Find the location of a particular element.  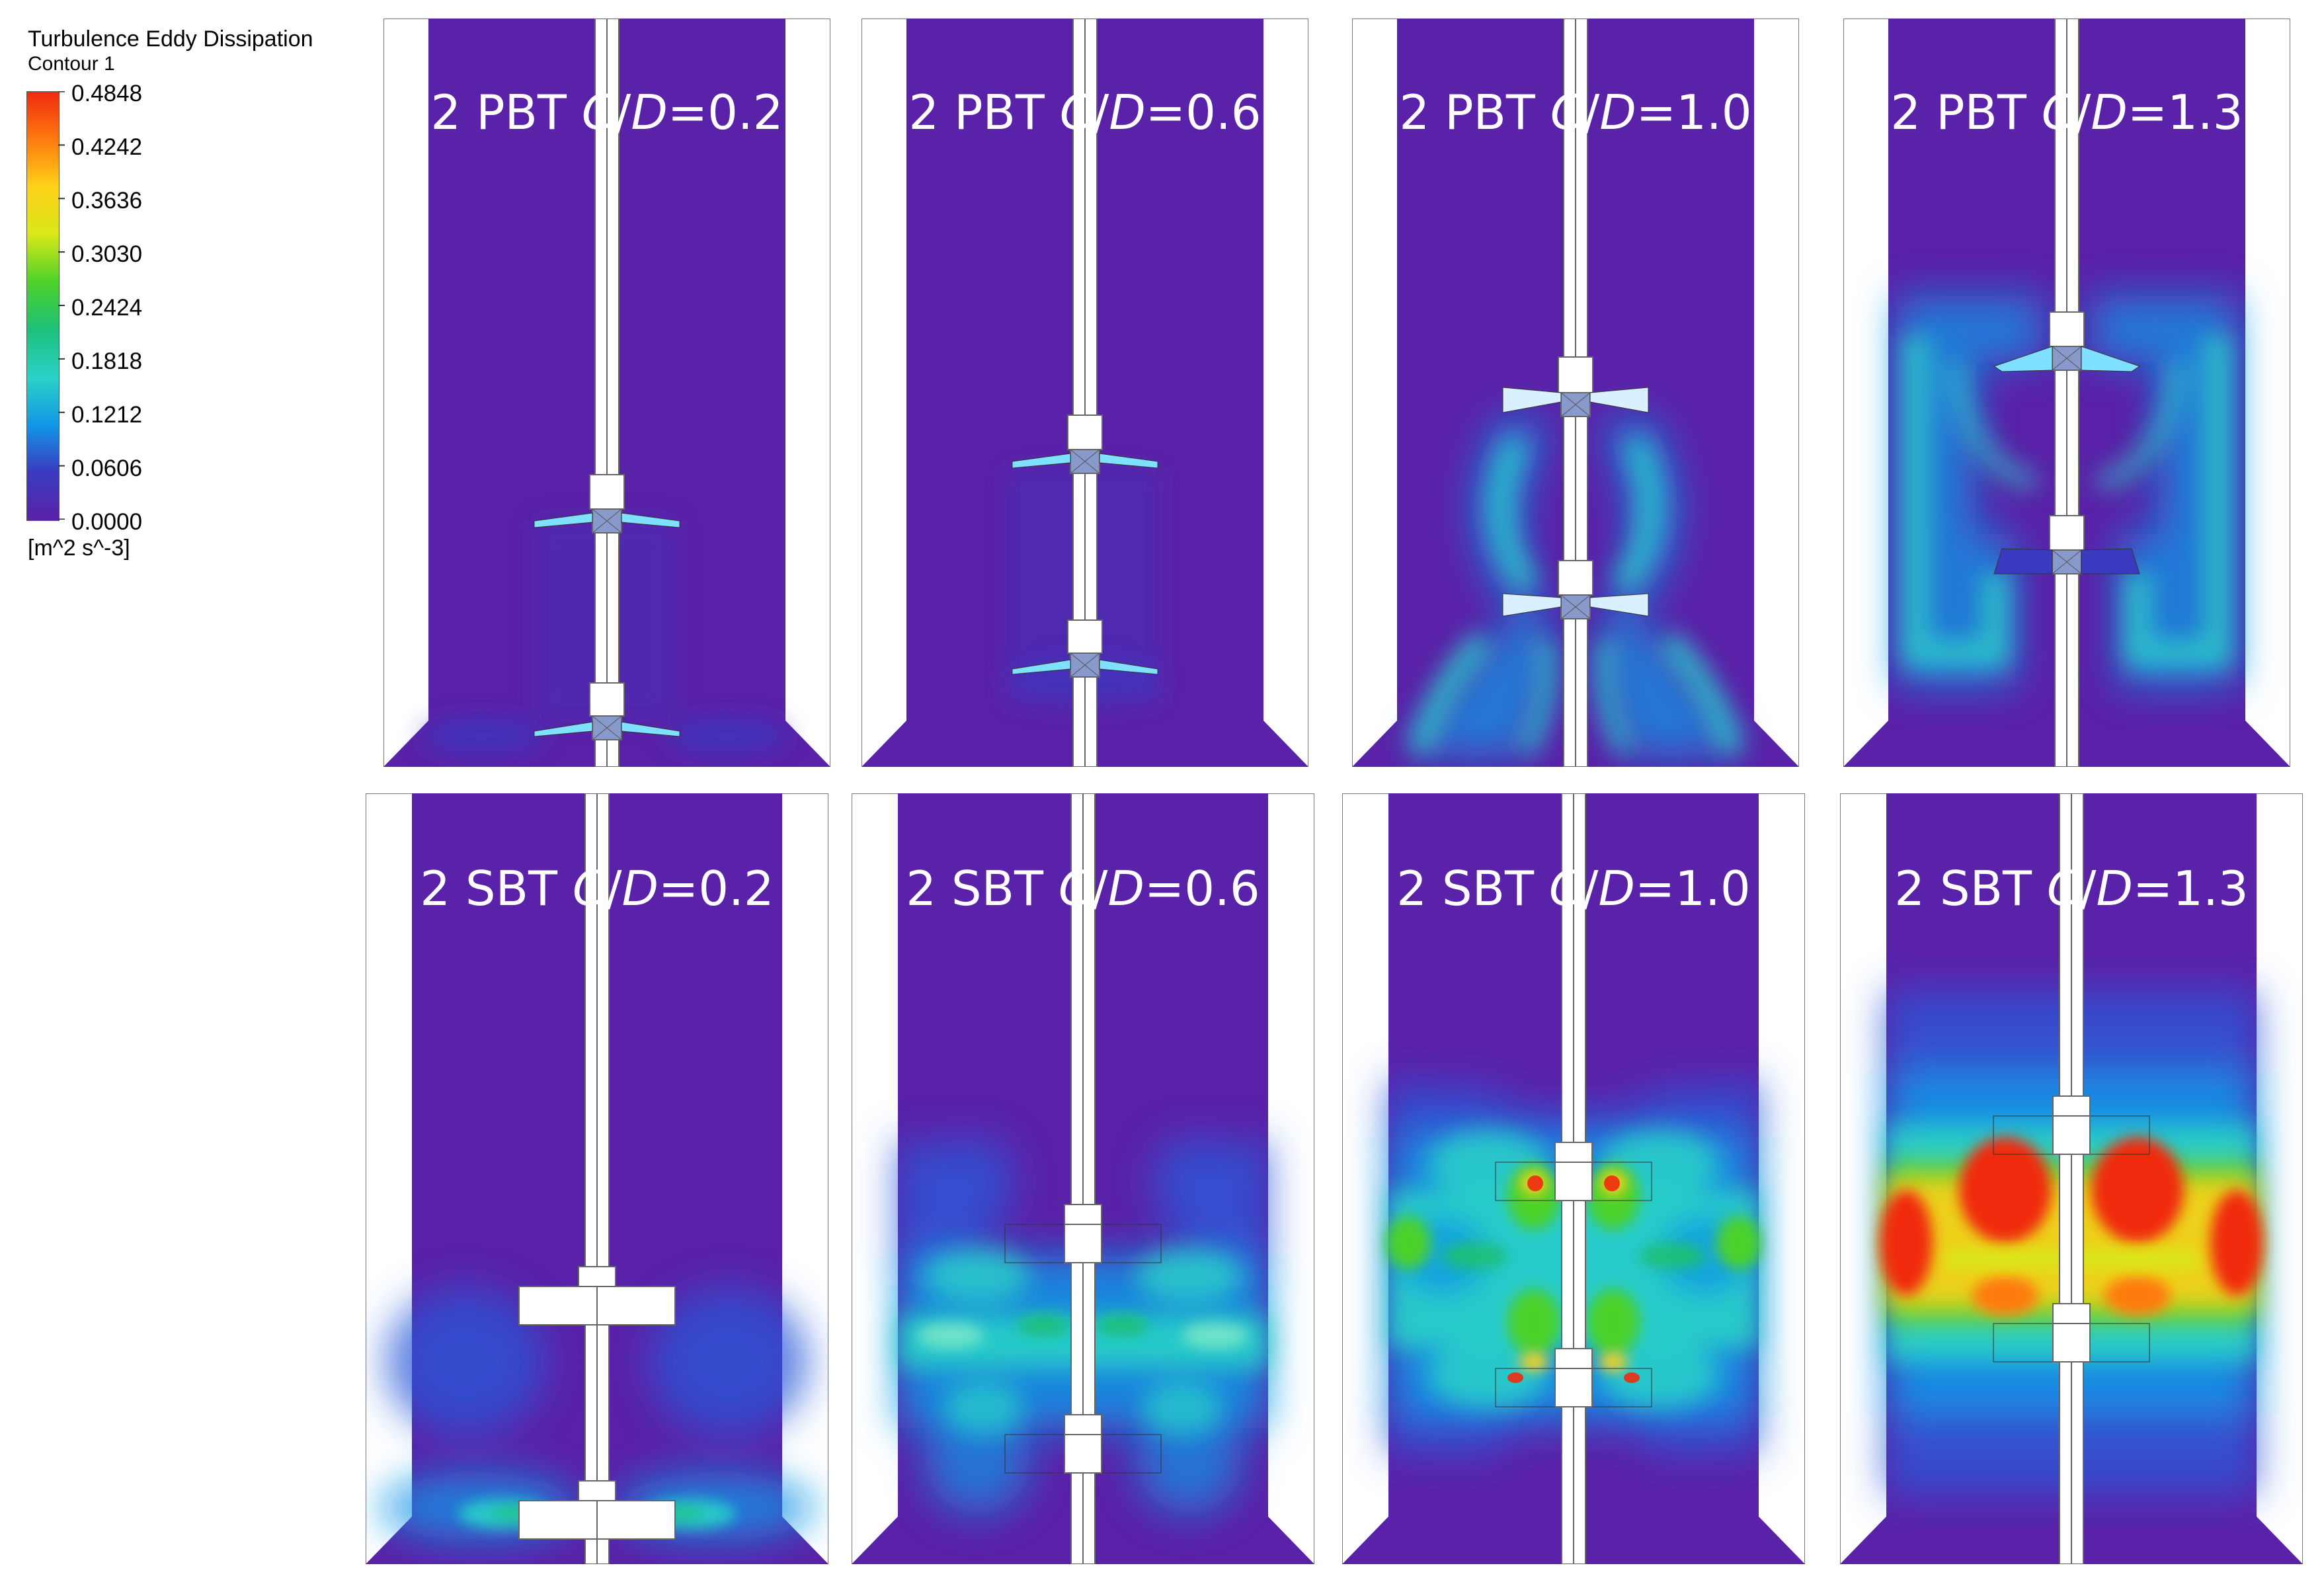

panel-label: 2 SBT C/D=0.2 is located at coordinates (597, 889).